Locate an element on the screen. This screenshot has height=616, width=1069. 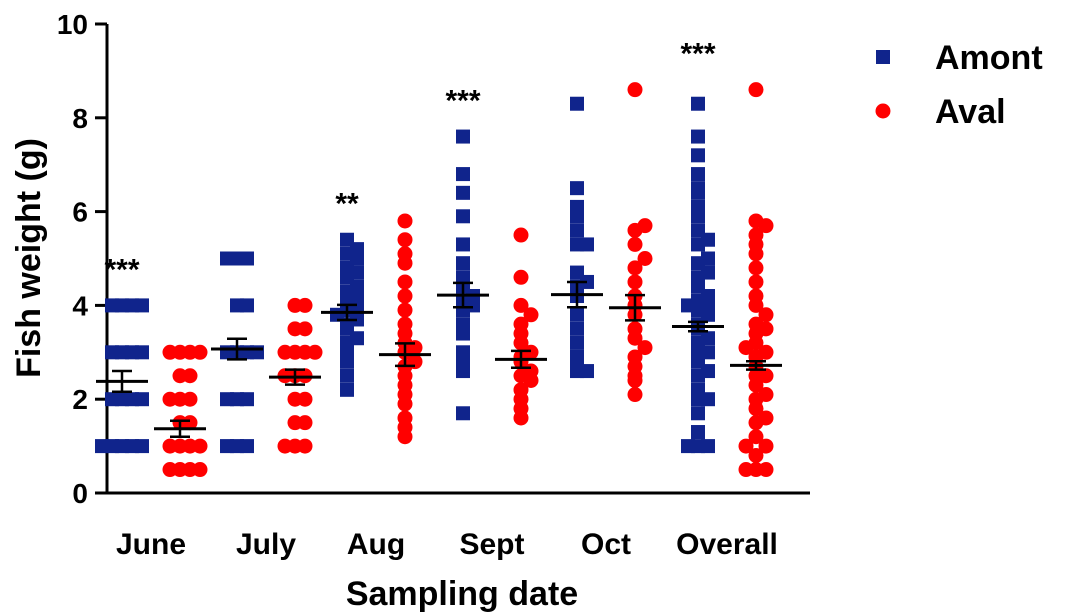
x-axis-categories: June July Aug Sept Oct Overall is located at coordinates (447, 544).